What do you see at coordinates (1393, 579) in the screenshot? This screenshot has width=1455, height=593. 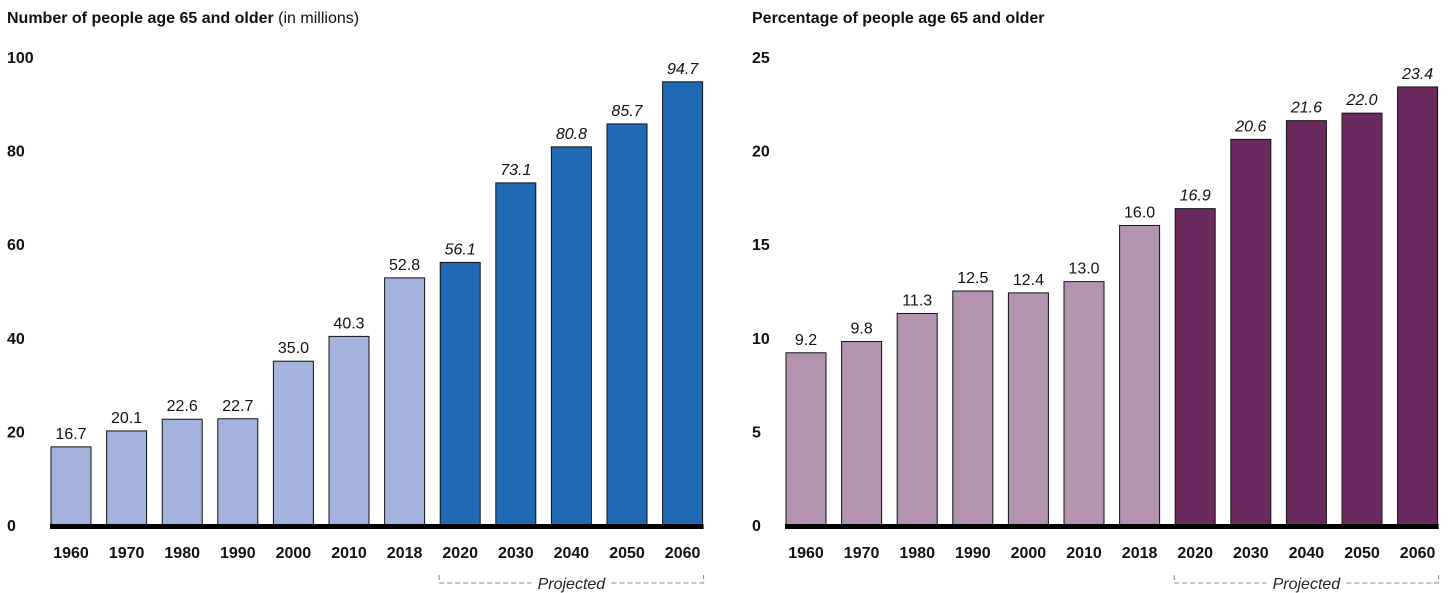 I see `right-projected-bracket-right` at bounding box center [1393, 579].